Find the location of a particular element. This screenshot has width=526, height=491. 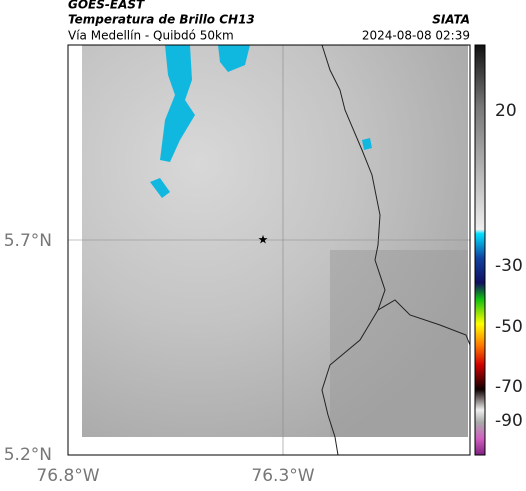

colorbar-label: 20 is located at coordinates (506, 111).